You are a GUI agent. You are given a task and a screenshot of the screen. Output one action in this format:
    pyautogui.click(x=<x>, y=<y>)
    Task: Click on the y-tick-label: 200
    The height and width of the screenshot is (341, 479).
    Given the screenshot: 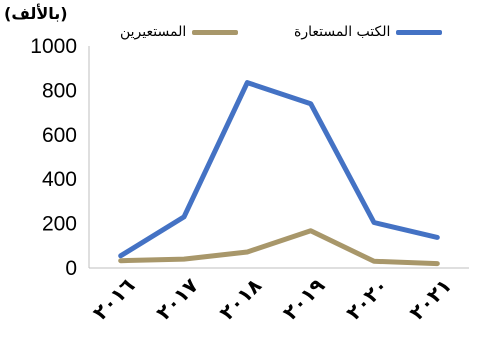 What is the action you would take?
    pyautogui.click(x=59, y=224)
    